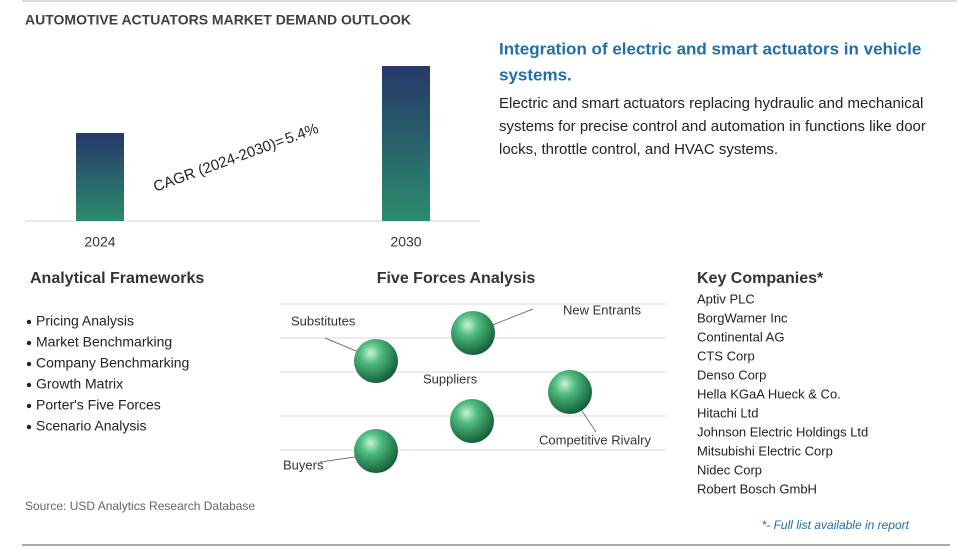  I want to click on frameworks-title: Analytical Frameworks, so click(117, 278).